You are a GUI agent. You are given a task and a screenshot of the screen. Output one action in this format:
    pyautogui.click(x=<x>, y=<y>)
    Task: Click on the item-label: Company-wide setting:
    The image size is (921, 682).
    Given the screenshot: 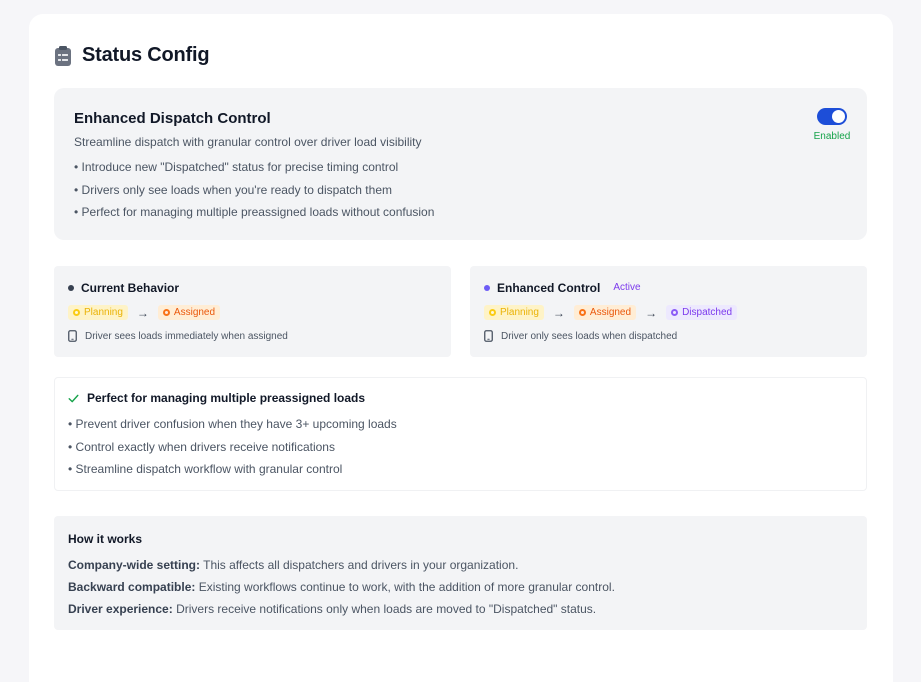 What is the action you would take?
    pyautogui.click(x=134, y=565)
    